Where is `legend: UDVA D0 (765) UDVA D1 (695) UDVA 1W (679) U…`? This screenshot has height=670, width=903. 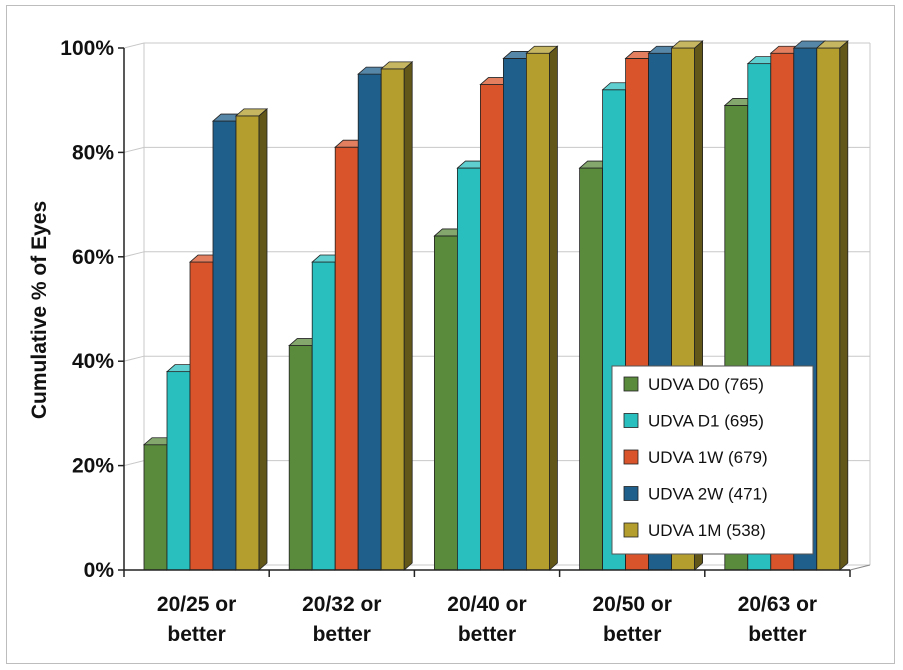
legend: UDVA D0 (765) UDVA D1 (695) UDVA 1W (679) U… is located at coordinates (712, 460).